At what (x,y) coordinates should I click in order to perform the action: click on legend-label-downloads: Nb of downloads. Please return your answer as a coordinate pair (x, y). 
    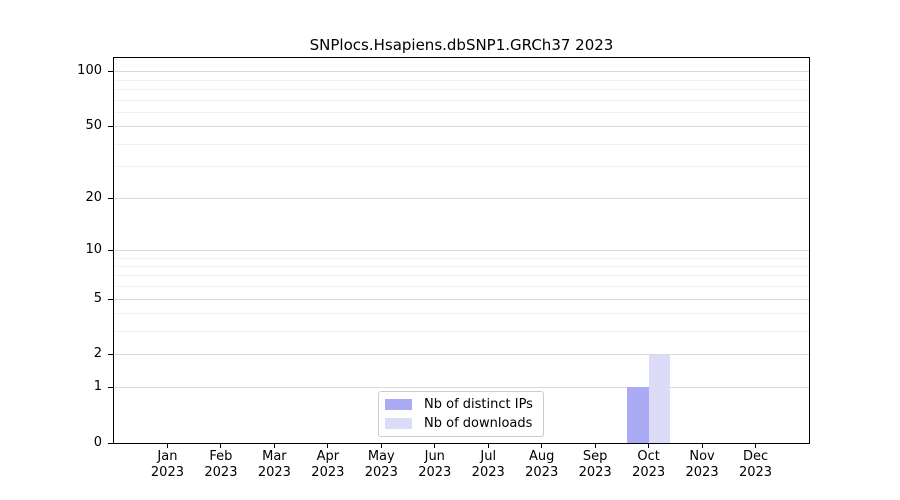
    Looking at the image, I should click on (478, 424).